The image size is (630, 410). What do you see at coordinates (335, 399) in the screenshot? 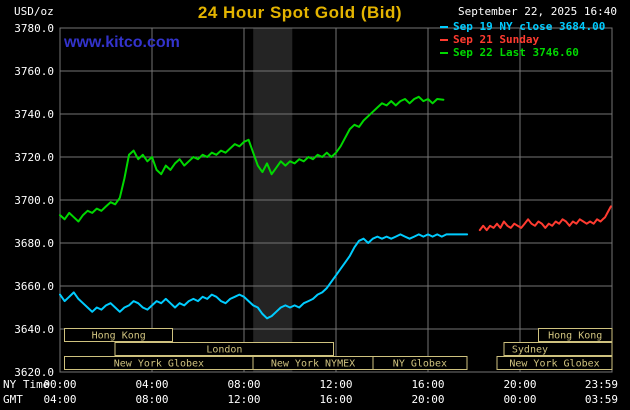
I see `x-tick-gmt: 16:00` at bounding box center [335, 399].